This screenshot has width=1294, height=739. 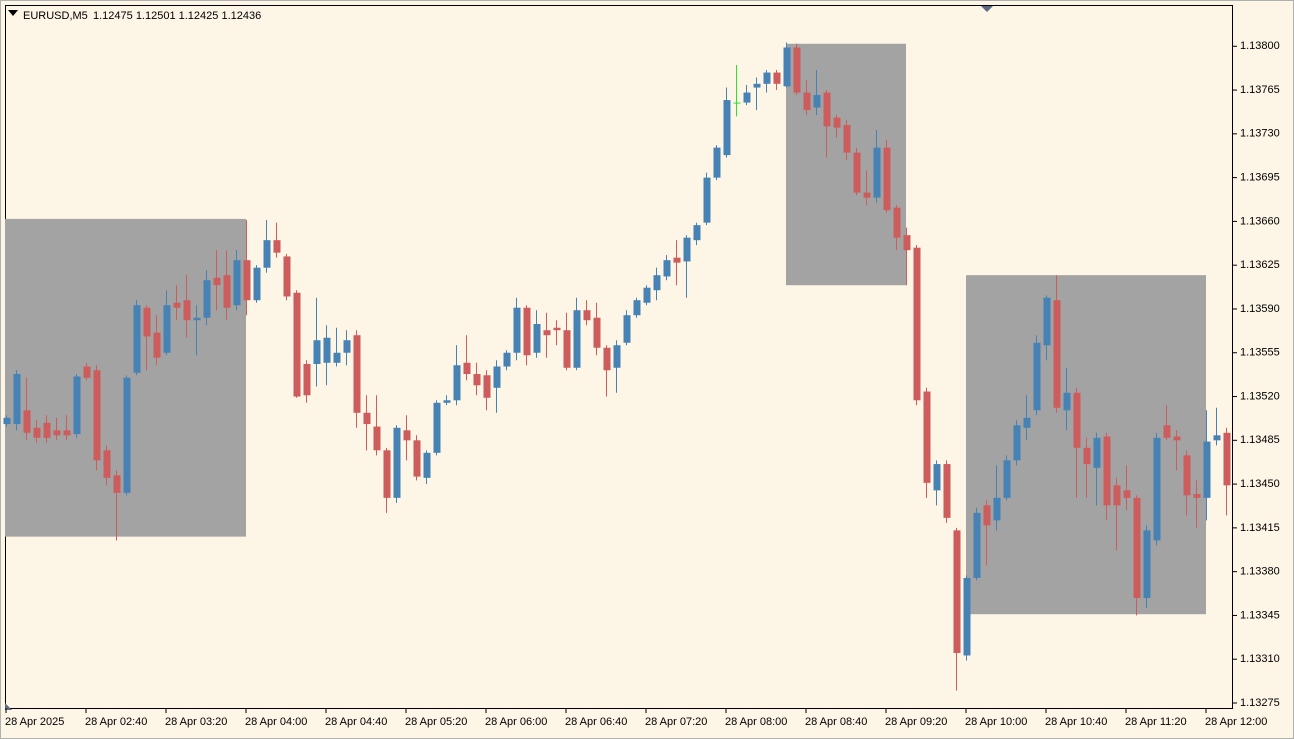 I want to click on y-tick-label: 1.13310, so click(x=1260, y=659).